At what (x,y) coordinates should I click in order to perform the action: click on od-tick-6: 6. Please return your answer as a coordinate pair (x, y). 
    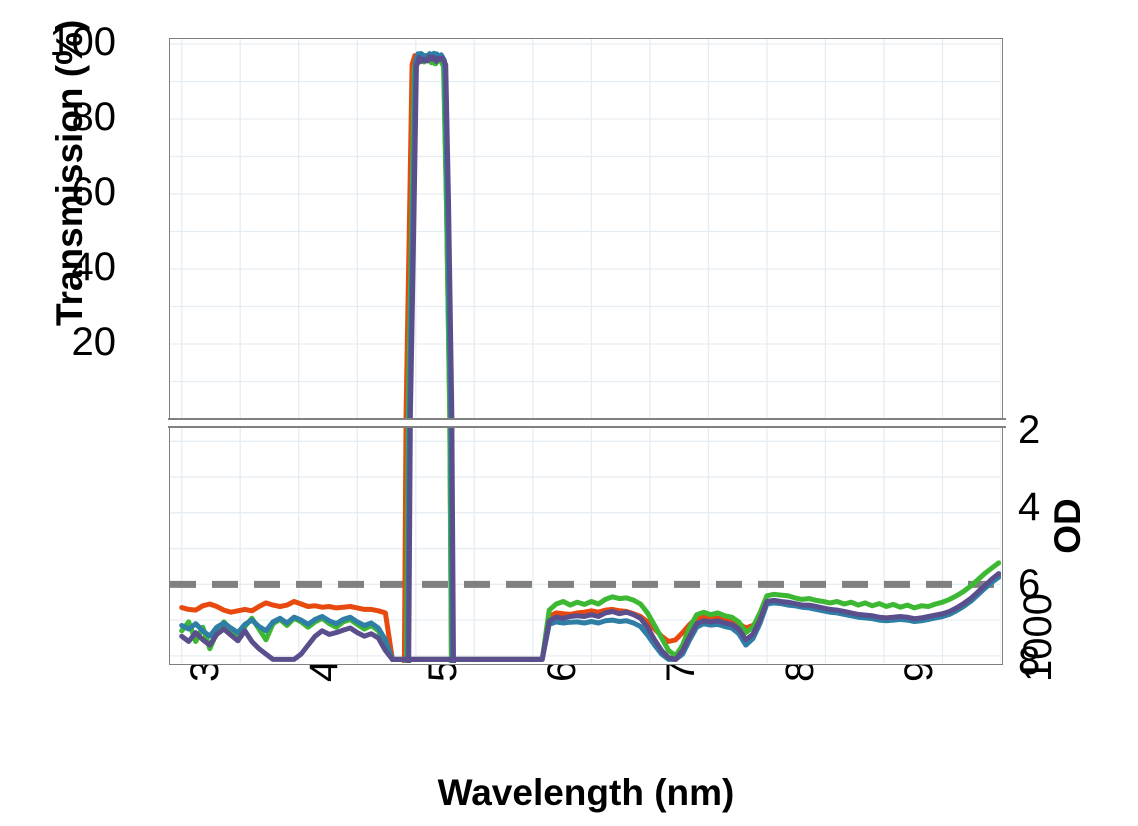
    Looking at the image, I should click on (1029, 584).